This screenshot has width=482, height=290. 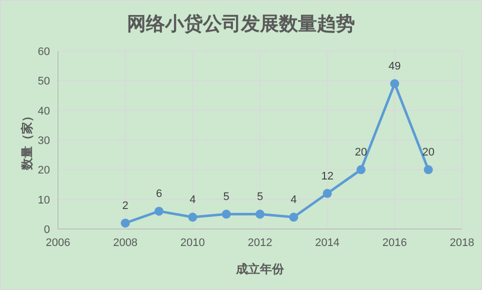 What do you see at coordinates (394, 66) in the screenshot?
I see `data-label: 49` at bounding box center [394, 66].